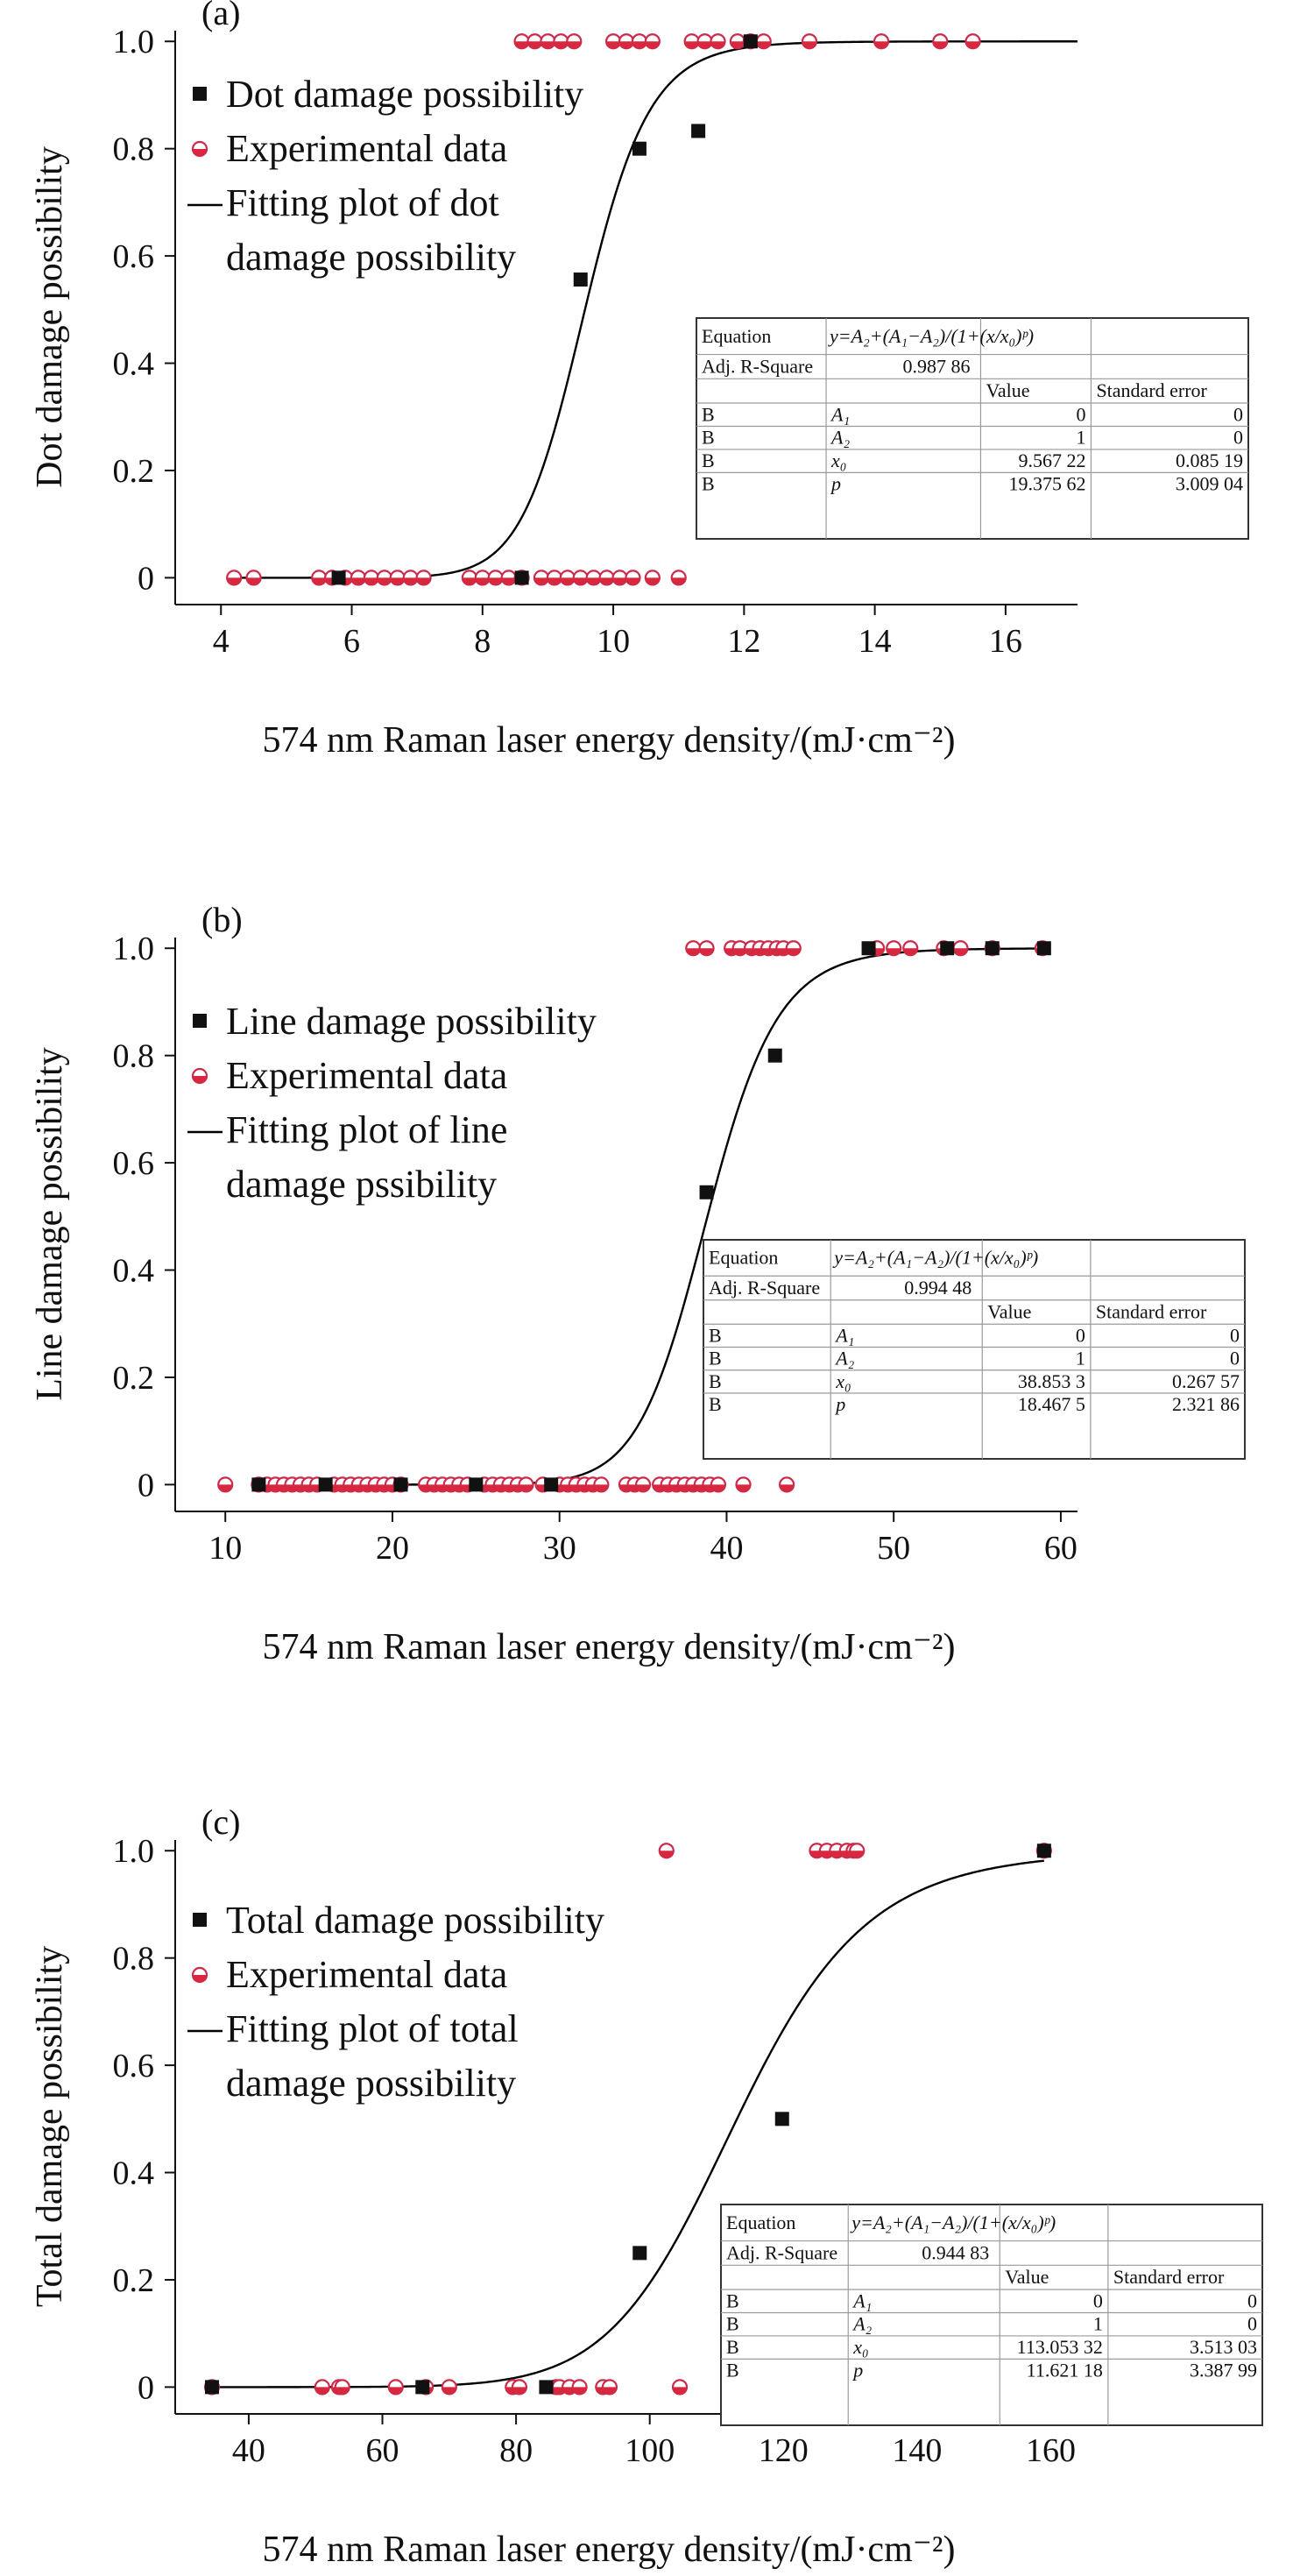 This screenshot has width=1293, height=2576. I want to click on x-tick-label: 60, so click(1061, 1548).